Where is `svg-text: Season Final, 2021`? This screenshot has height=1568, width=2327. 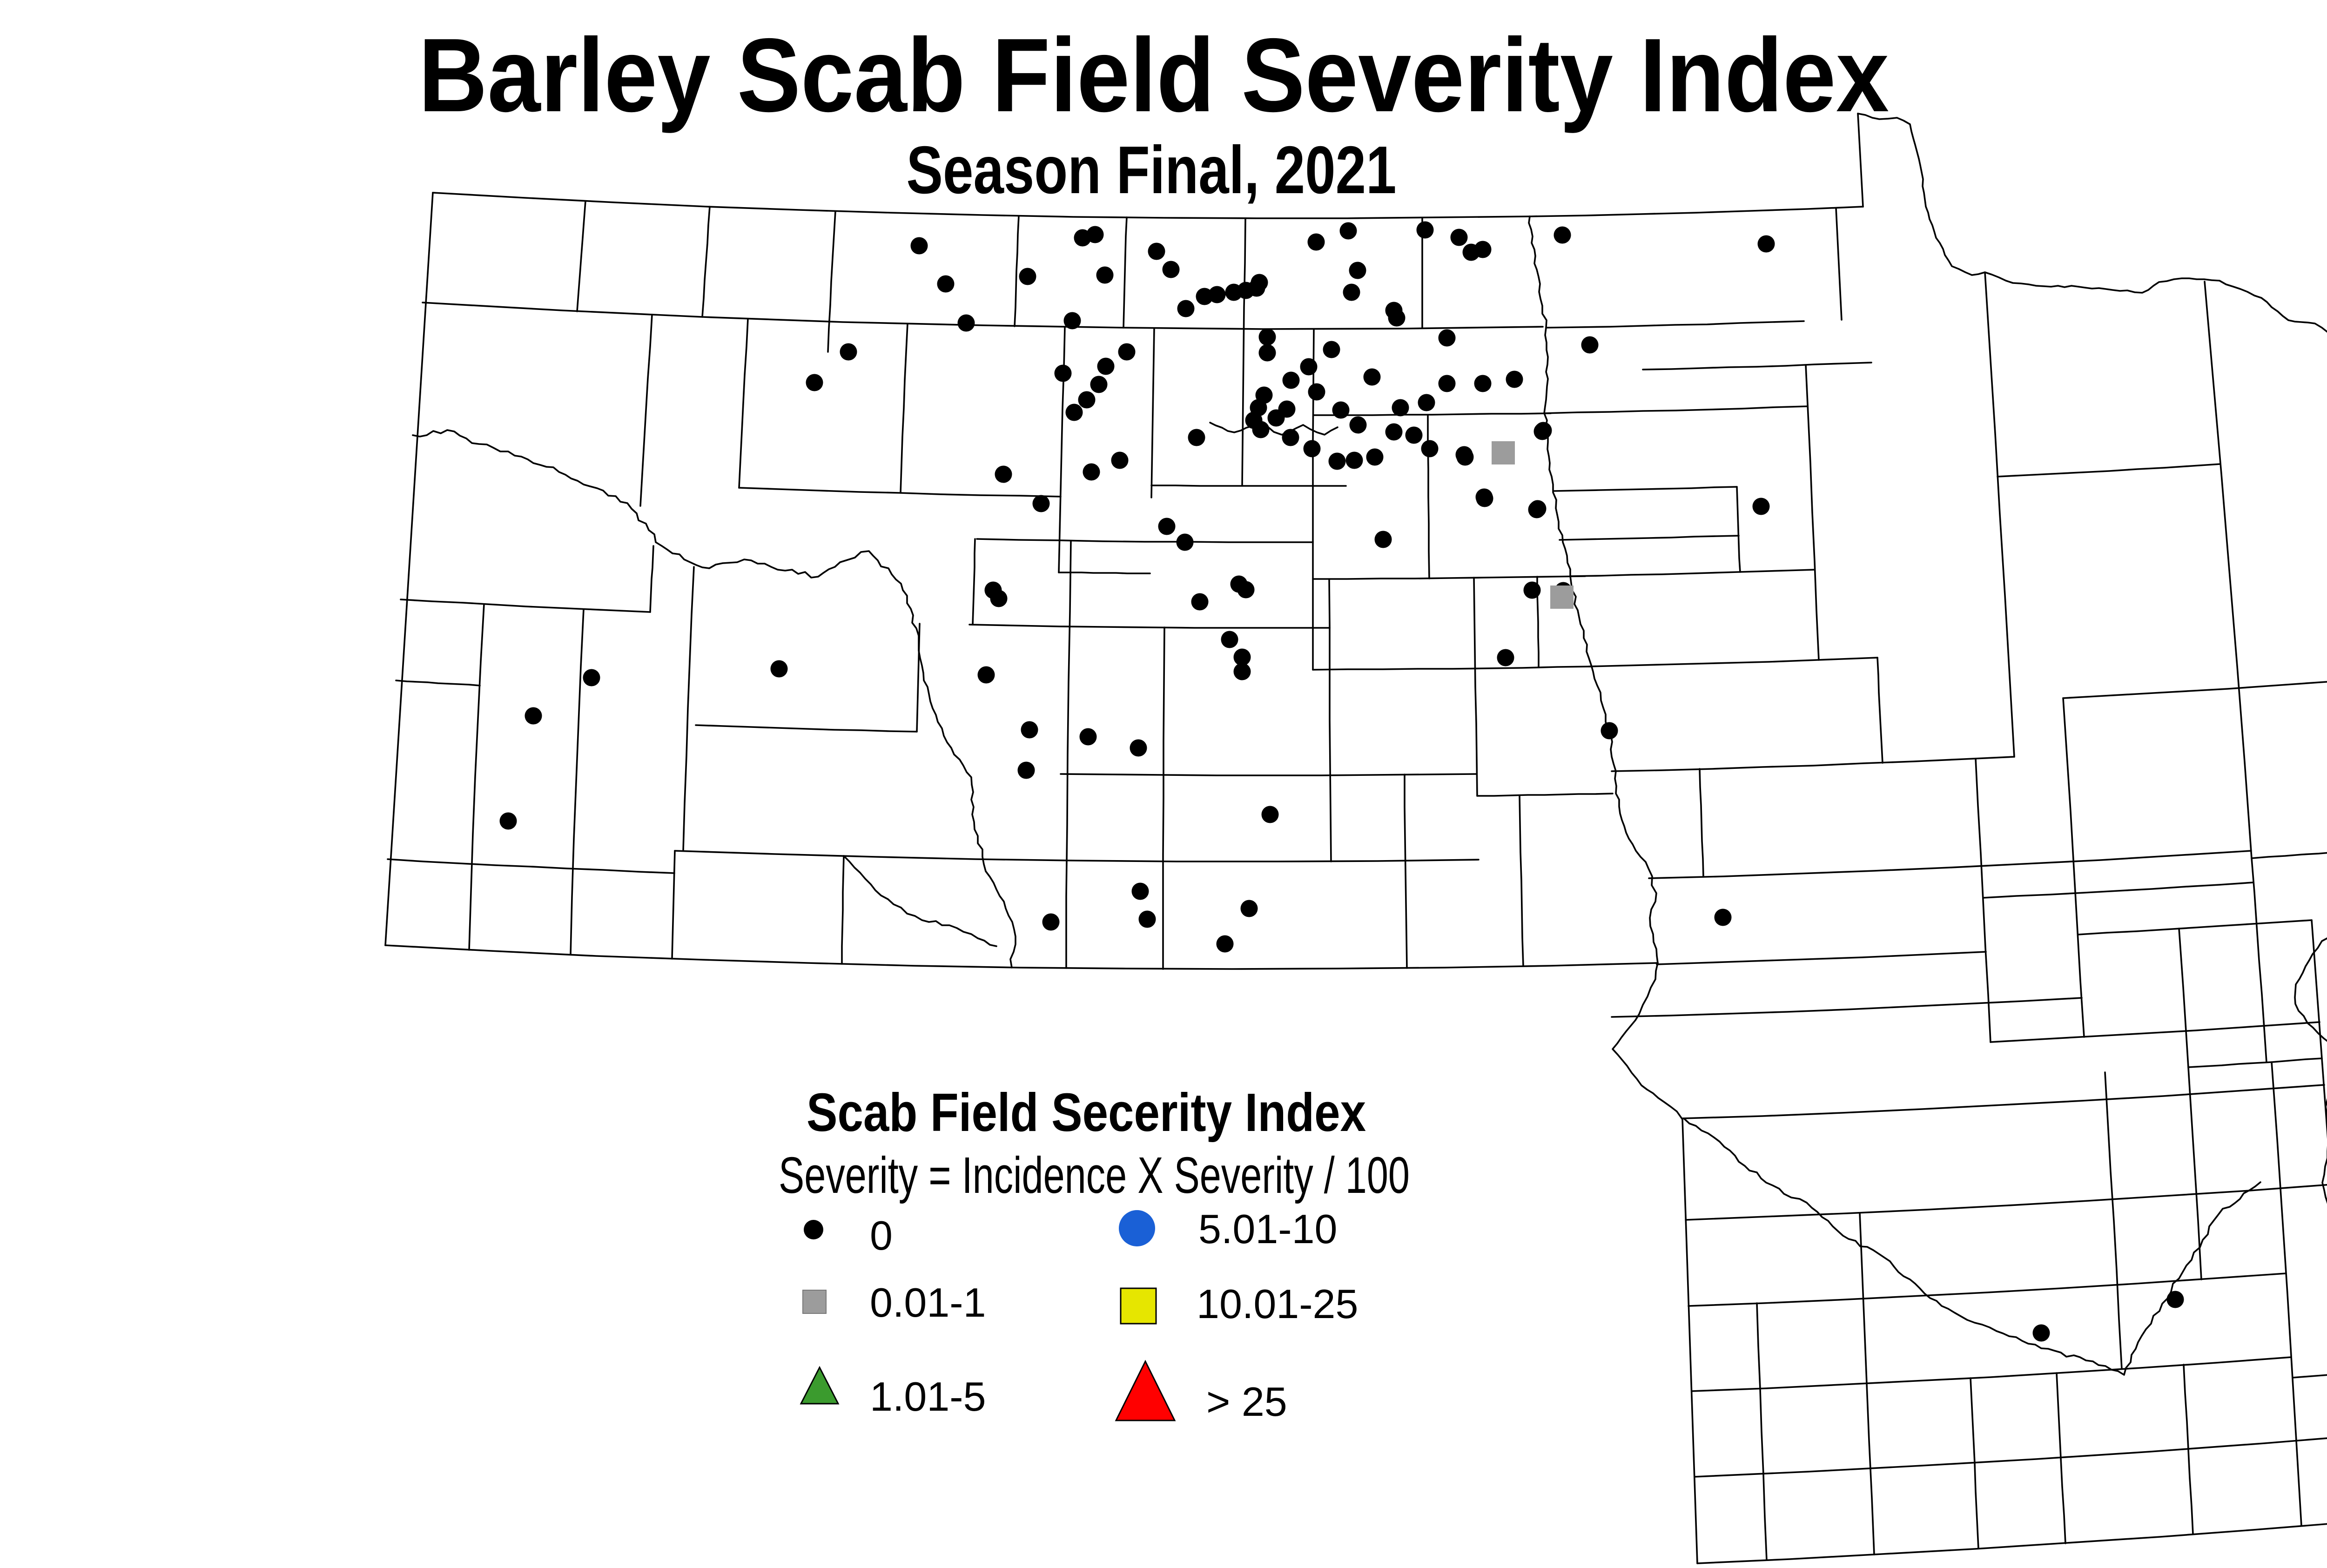 svg-text: Season Final, 2021 is located at coordinates (1152, 170).